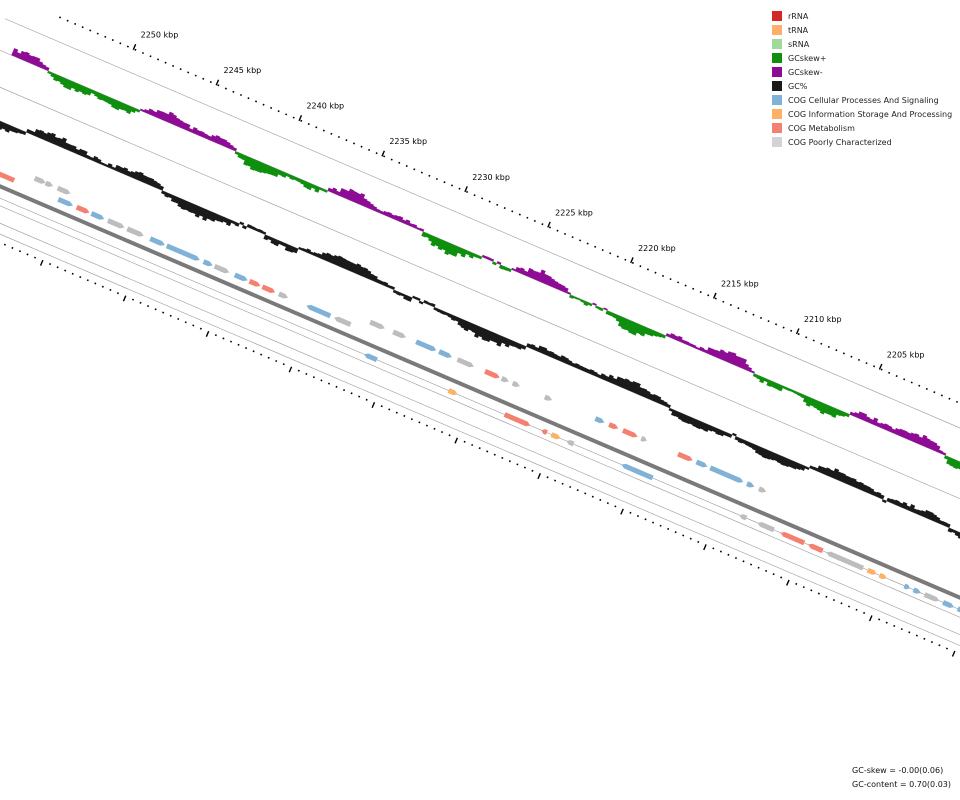 This screenshot has width=960, height=800. Describe the element at coordinates (840, 142) in the screenshot. I see `legend-label: COG Poorly Characterized` at that location.